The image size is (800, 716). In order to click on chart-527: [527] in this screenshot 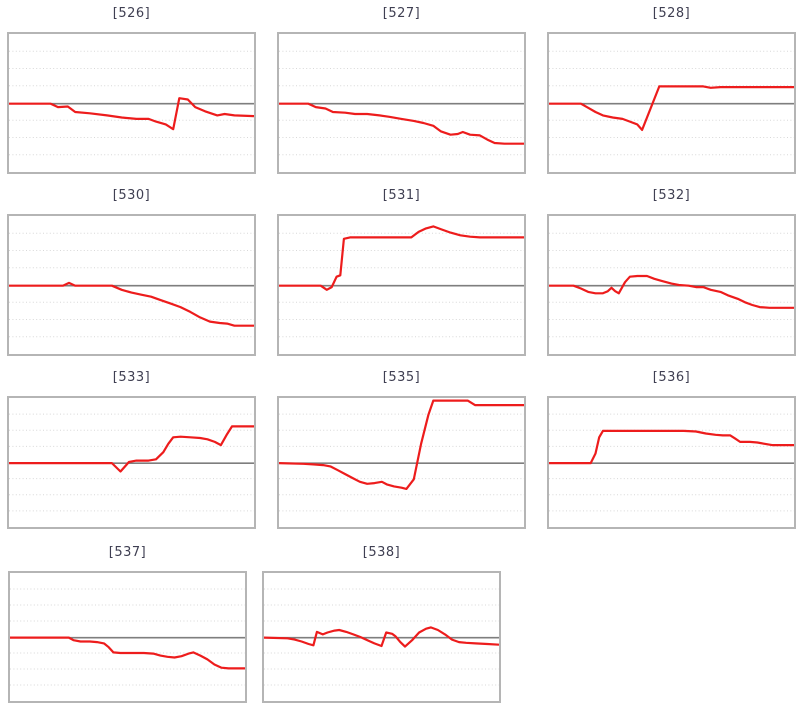, I will do `click(401, 89)`.